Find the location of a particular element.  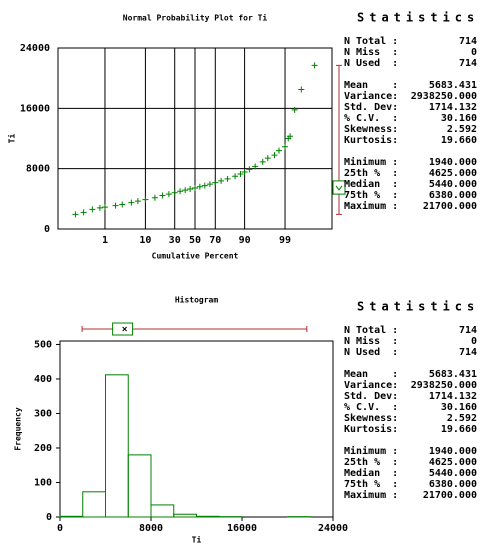

chart-title: Normal Probability Plot for Ti is located at coordinates (195, 18).